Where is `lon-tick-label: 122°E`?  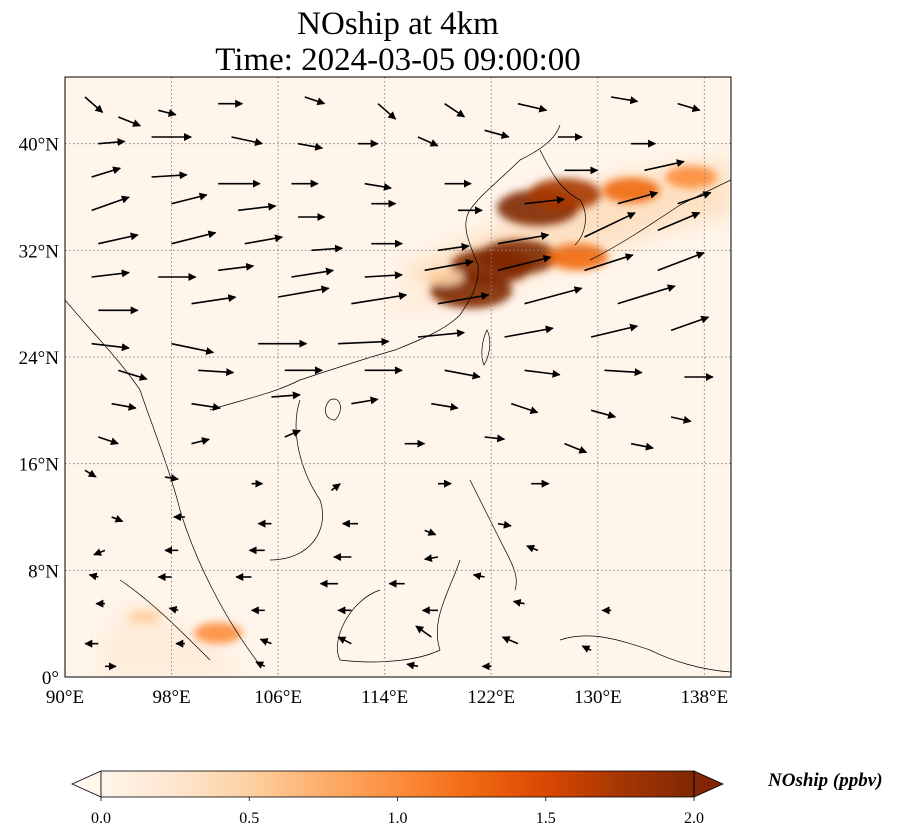 lon-tick-label: 122°E is located at coordinates (491, 697).